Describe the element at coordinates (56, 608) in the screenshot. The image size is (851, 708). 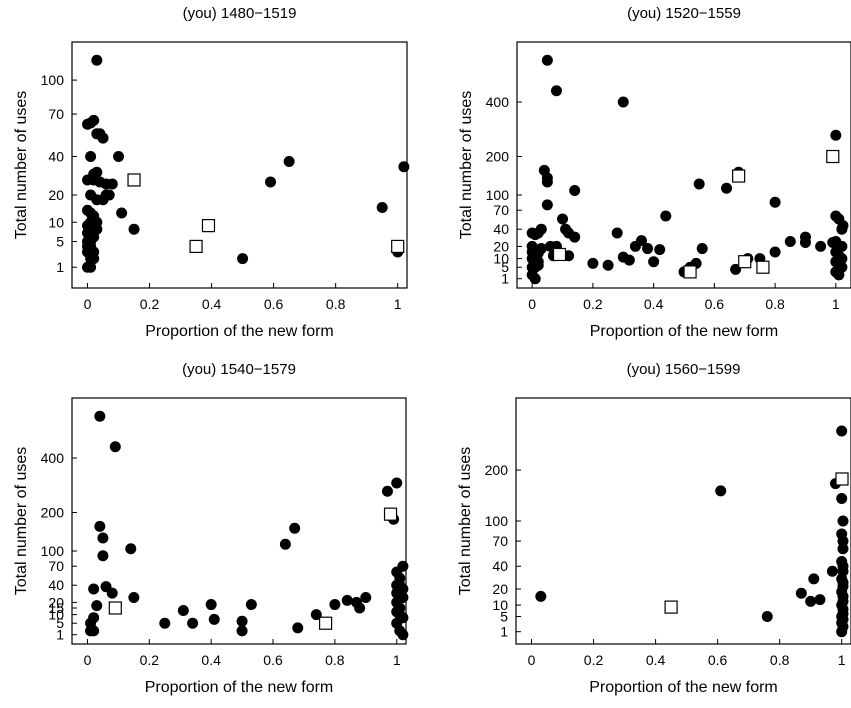
I see `y-tick-label: 15` at that location.